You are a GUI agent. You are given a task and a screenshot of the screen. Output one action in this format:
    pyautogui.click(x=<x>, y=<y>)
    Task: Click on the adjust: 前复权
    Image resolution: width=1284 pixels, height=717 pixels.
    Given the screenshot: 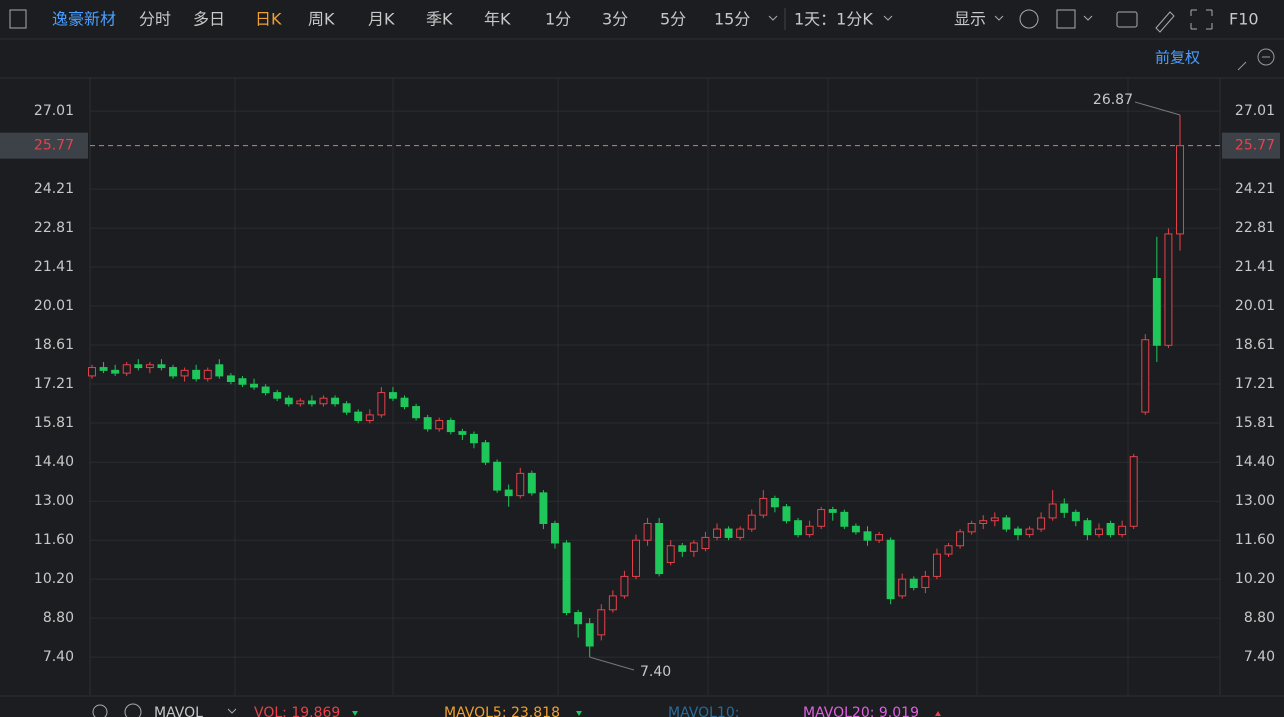 What is the action you would take?
    pyautogui.click(x=1177, y=58)
    